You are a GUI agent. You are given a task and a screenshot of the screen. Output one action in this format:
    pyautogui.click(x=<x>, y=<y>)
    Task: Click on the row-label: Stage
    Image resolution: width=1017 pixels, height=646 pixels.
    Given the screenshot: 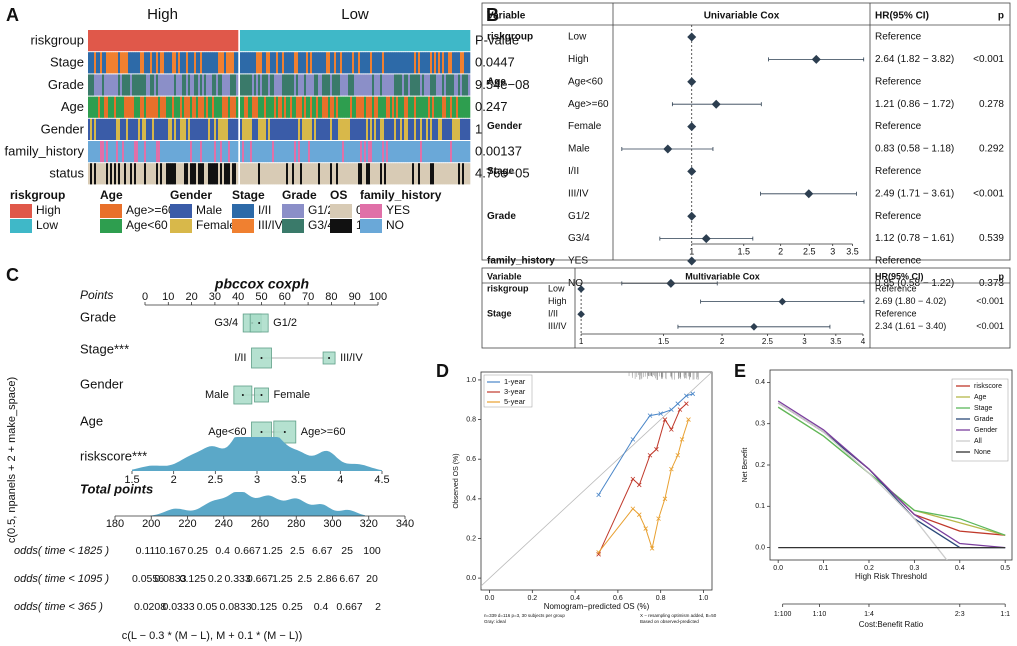 What is the action you would take?
    pyautogui.click(x=67, y=62)
    